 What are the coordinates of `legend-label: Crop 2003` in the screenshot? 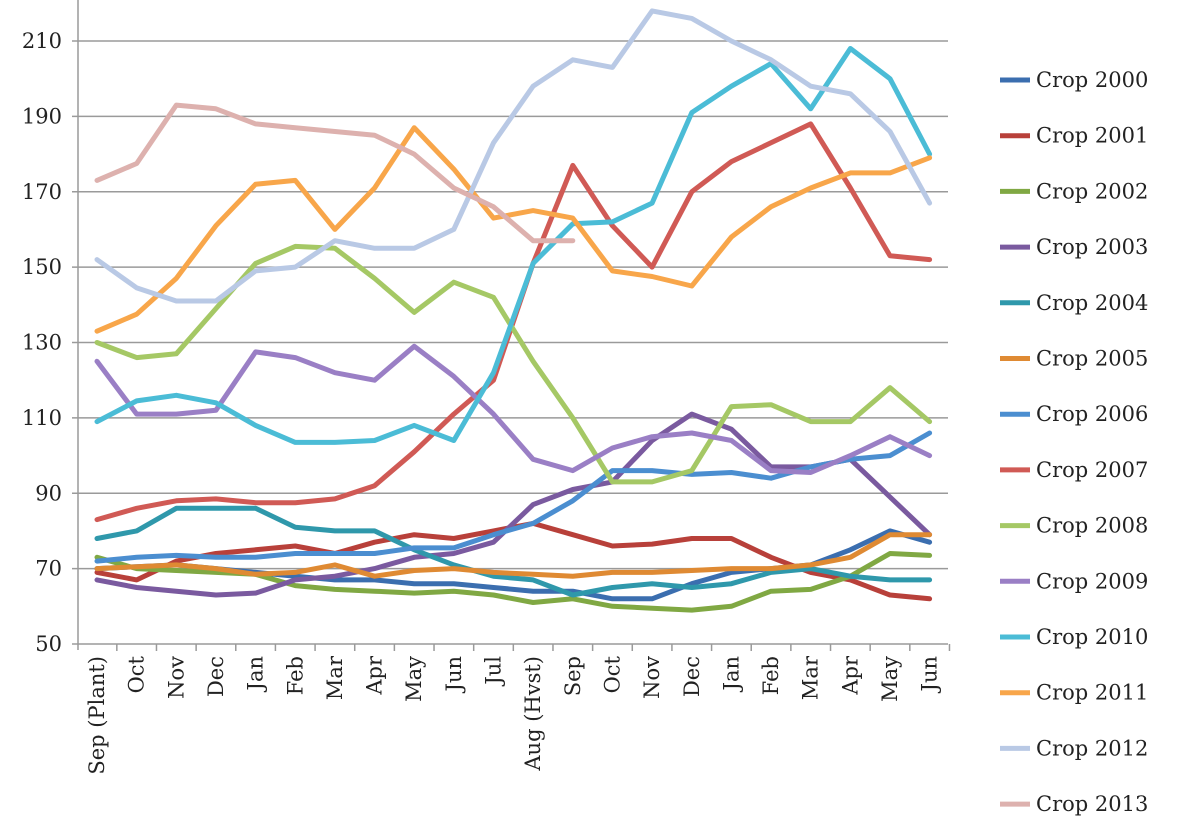 It's located at (1092, 247).